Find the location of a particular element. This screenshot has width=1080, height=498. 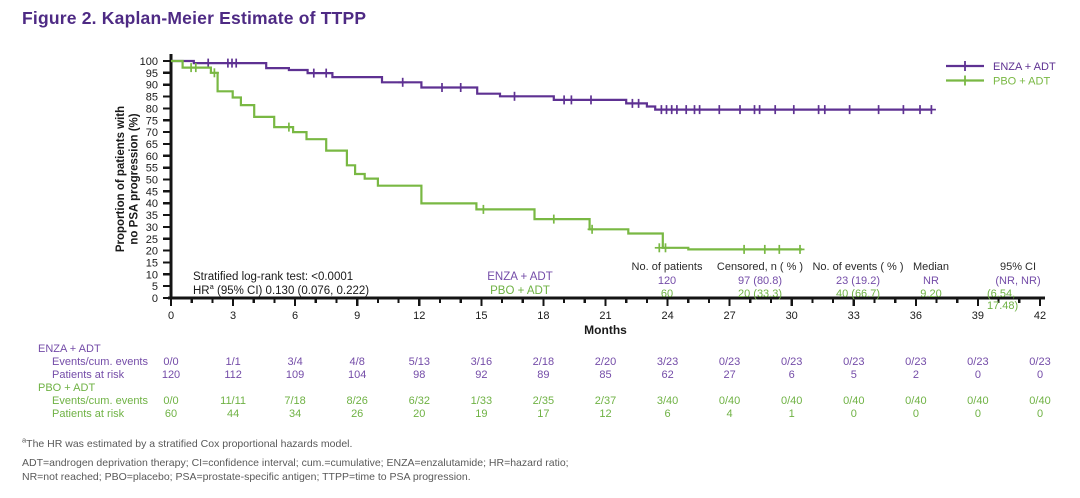

y-tick-label: 65 is located at coordinates (152, 145).